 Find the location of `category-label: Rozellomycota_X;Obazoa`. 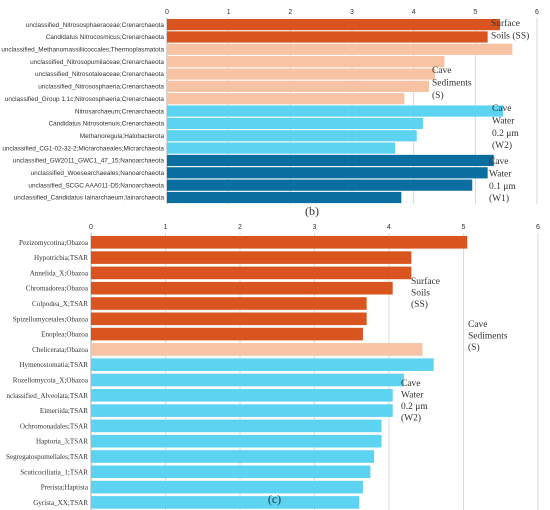

category-label: Rozellomycota_X;Obazoa is located at coordinates (51, 380).